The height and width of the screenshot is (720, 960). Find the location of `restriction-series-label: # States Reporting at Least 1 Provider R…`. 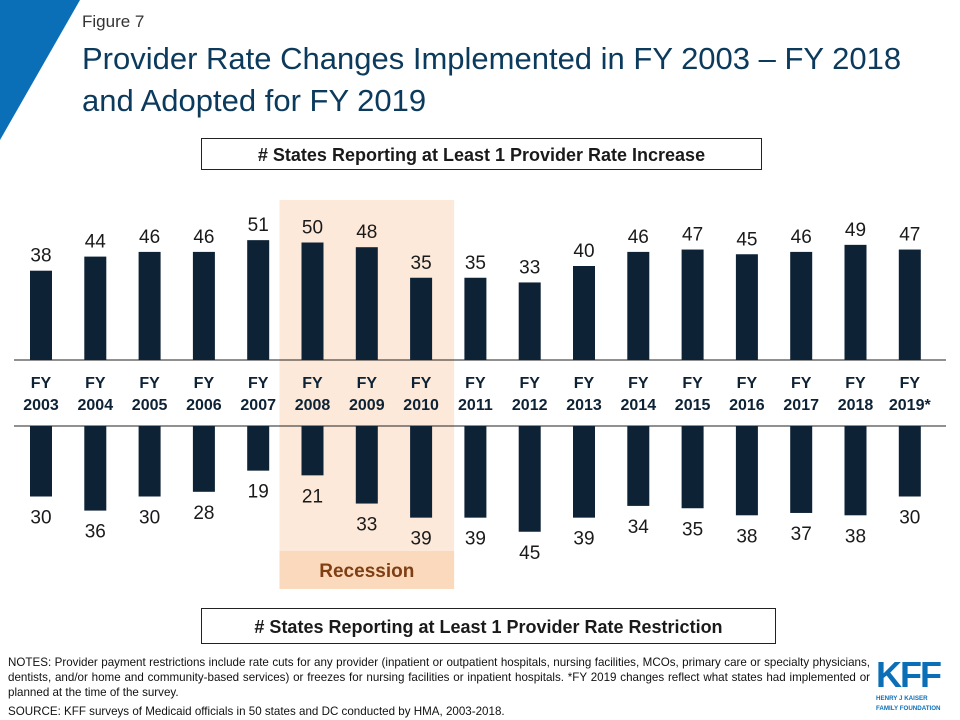

restriction-series-label: # States Reporting at Least 1 Provider R… is located at coordinates (488, 626).